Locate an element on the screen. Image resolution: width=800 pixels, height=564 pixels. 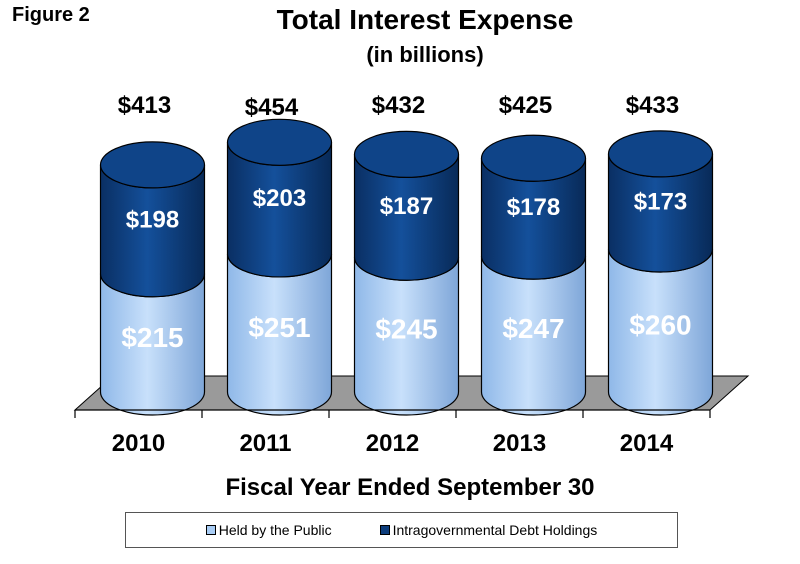
legend-item-intragov: Intragovernmental Debt Holdings is located at coordinates (488, 530).